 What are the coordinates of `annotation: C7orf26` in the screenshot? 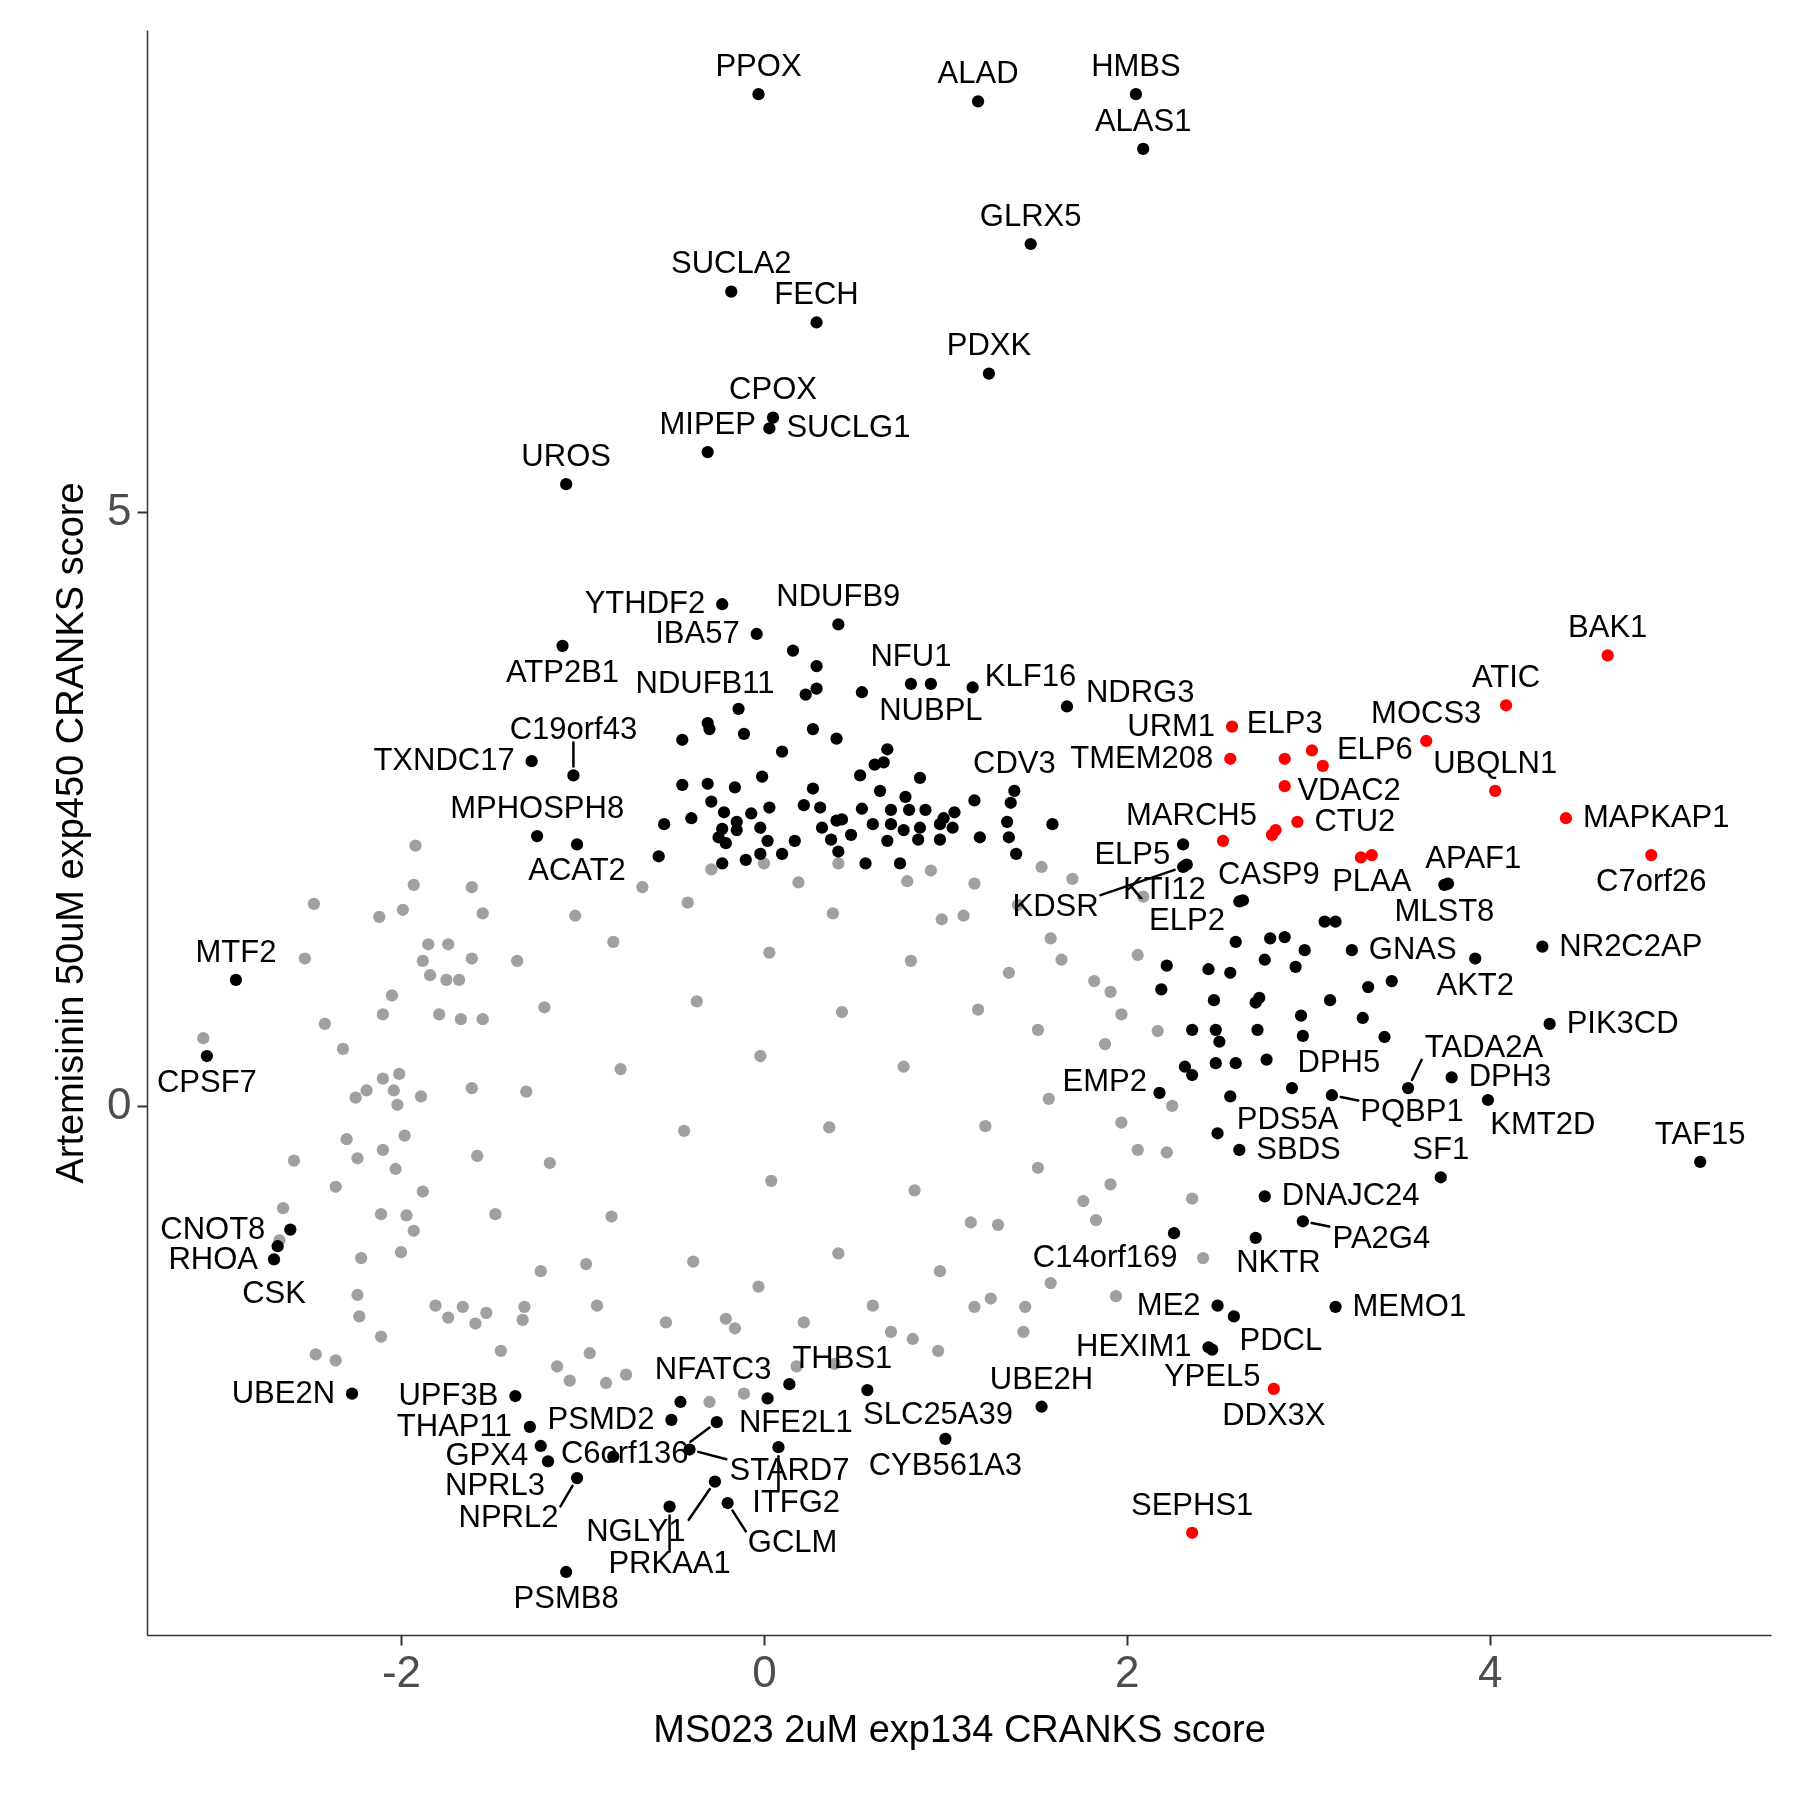 It's located at (1651, 881).